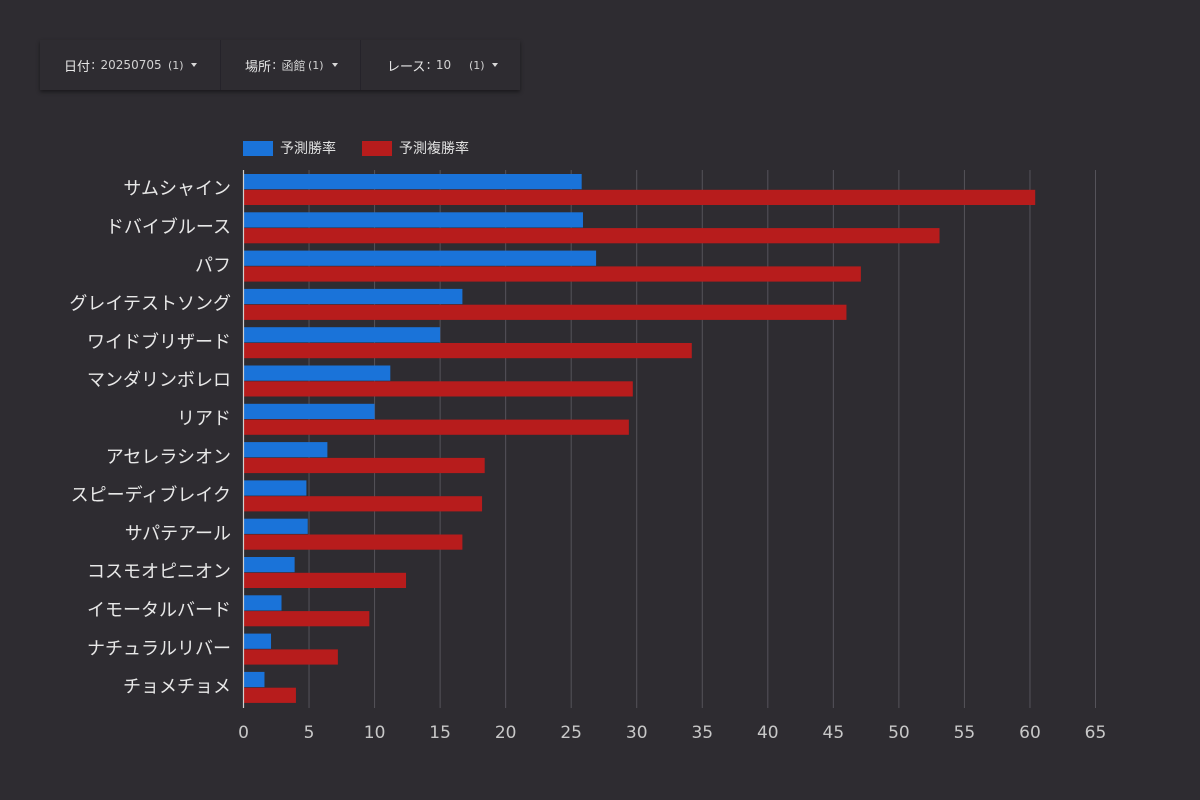  What do you see at coordinates (176, 65) in the screenshot?
I see `date-filter-count: (1)` at bounding box center [176, 65].